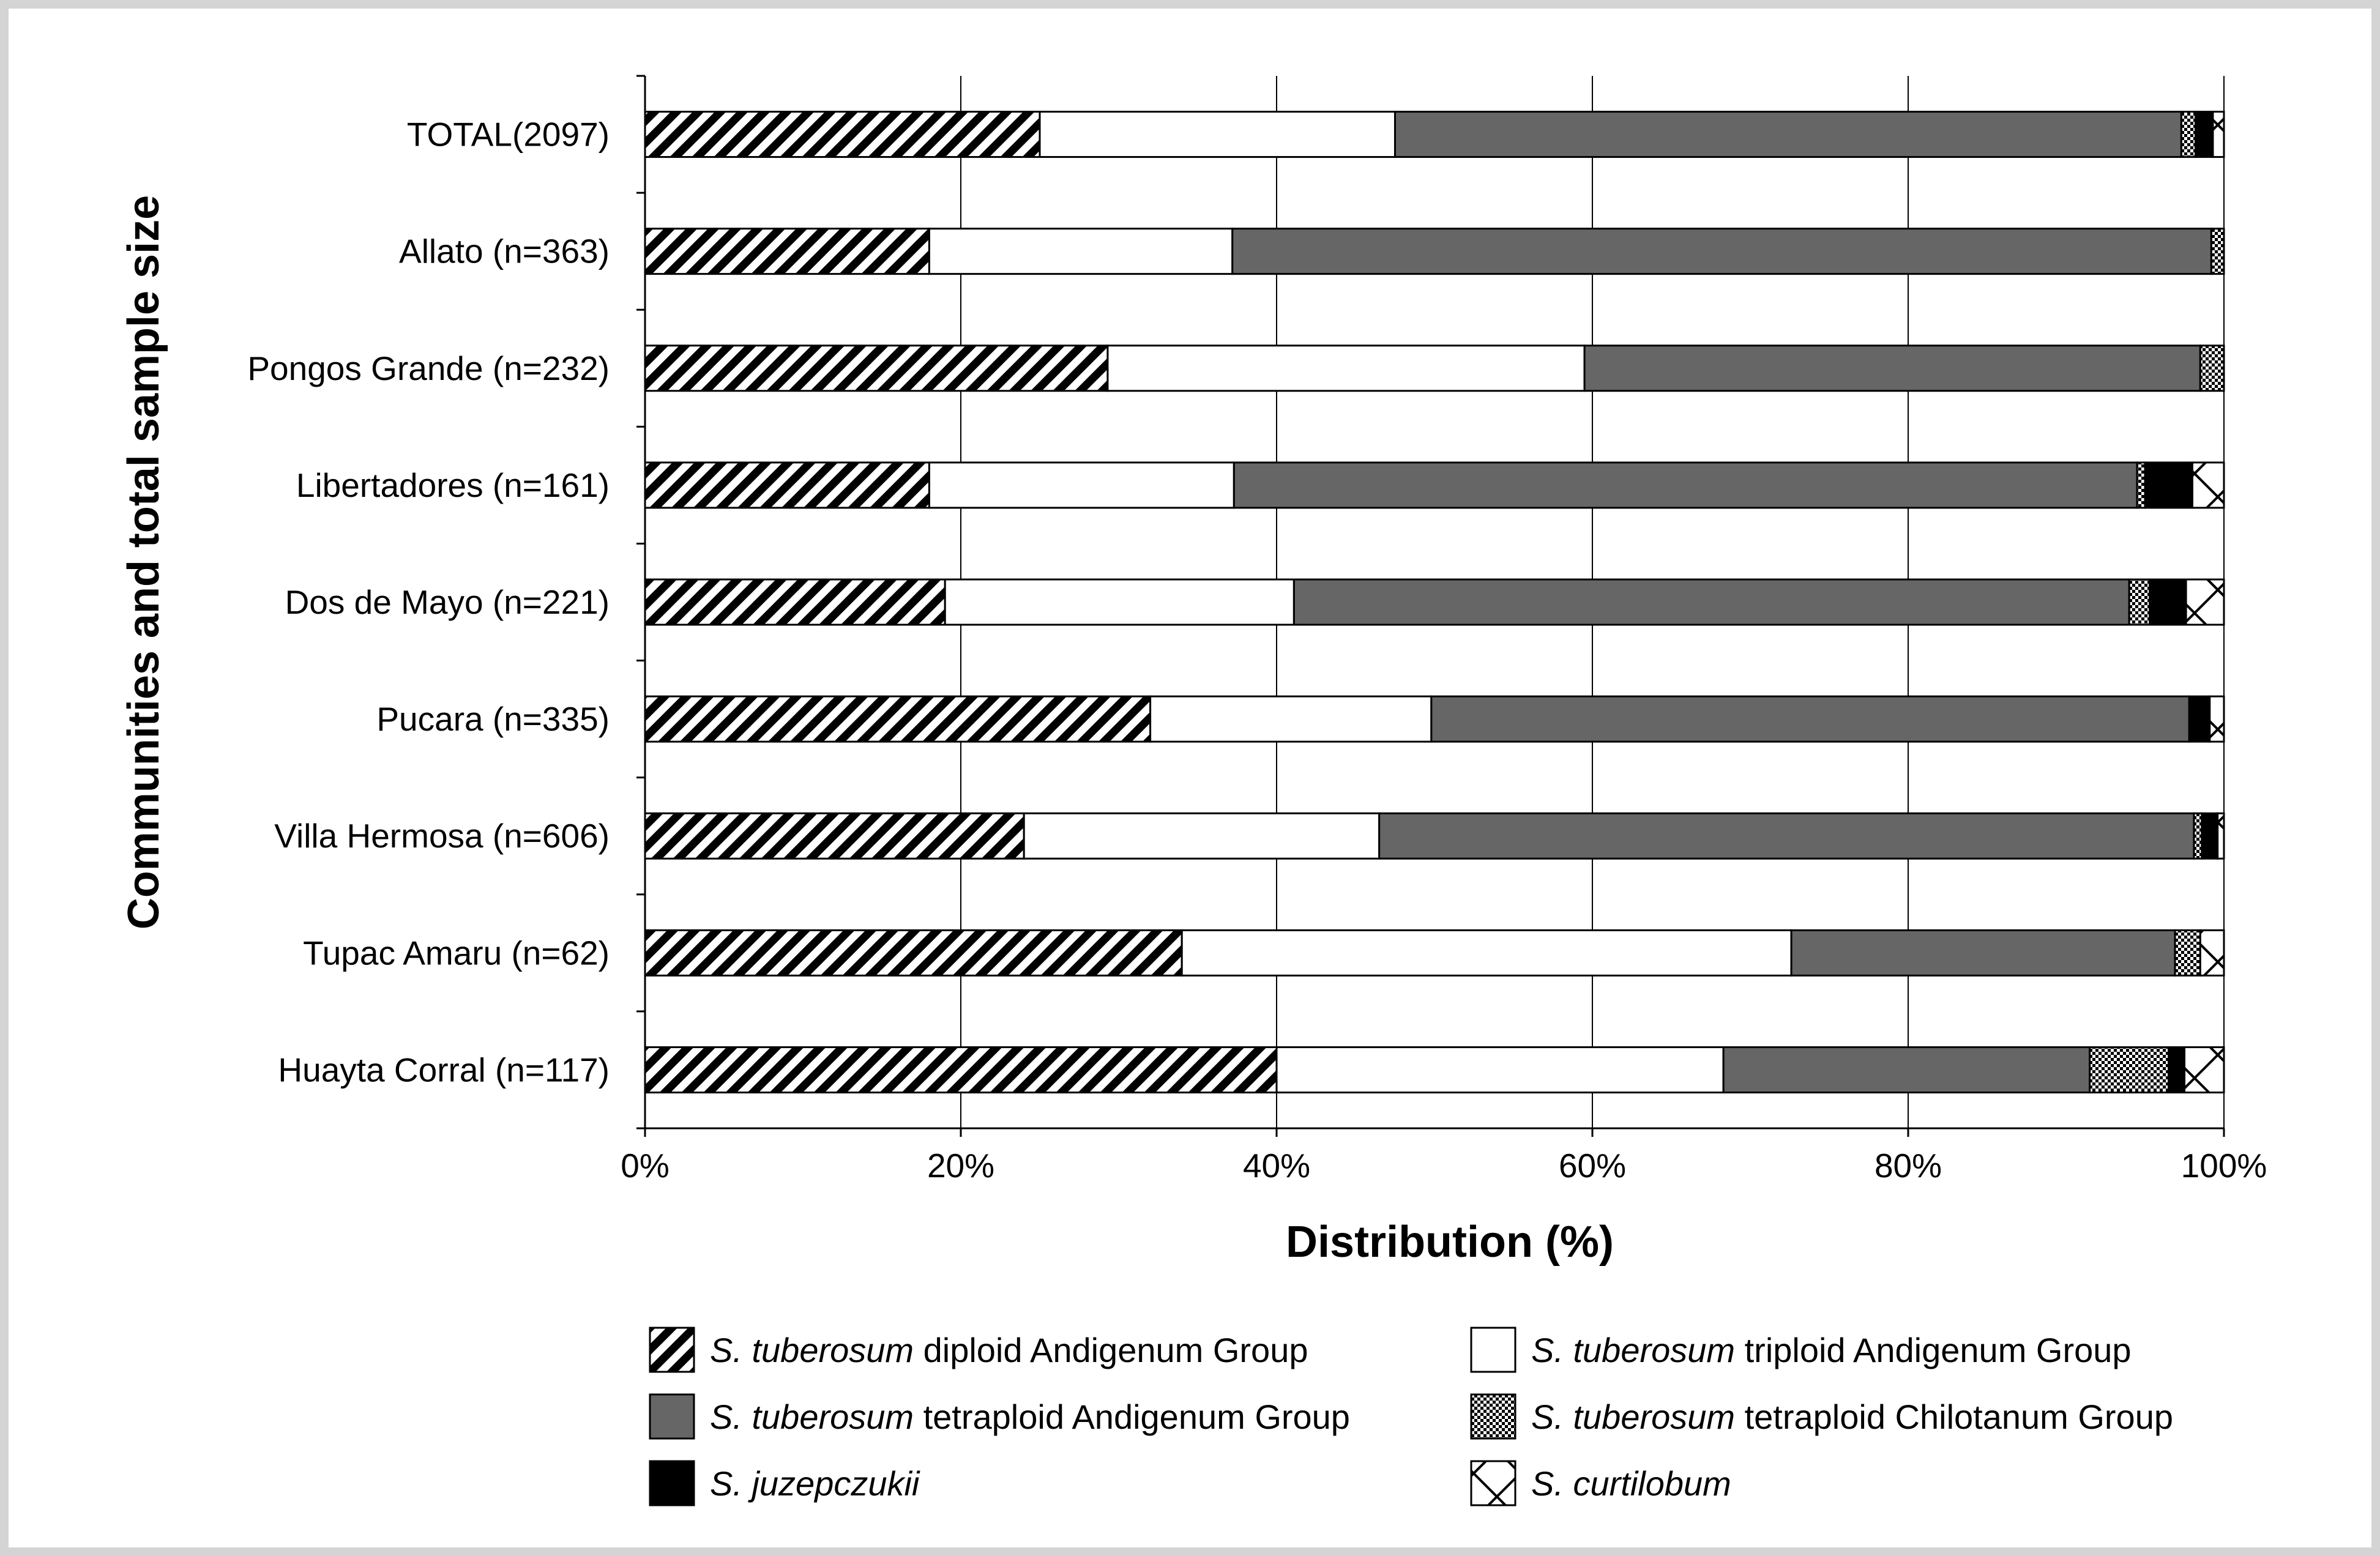  Describe the element at coordinates (453, 485) in the screenshot. I see `category-label: Libertadores (n=161)` at that location.